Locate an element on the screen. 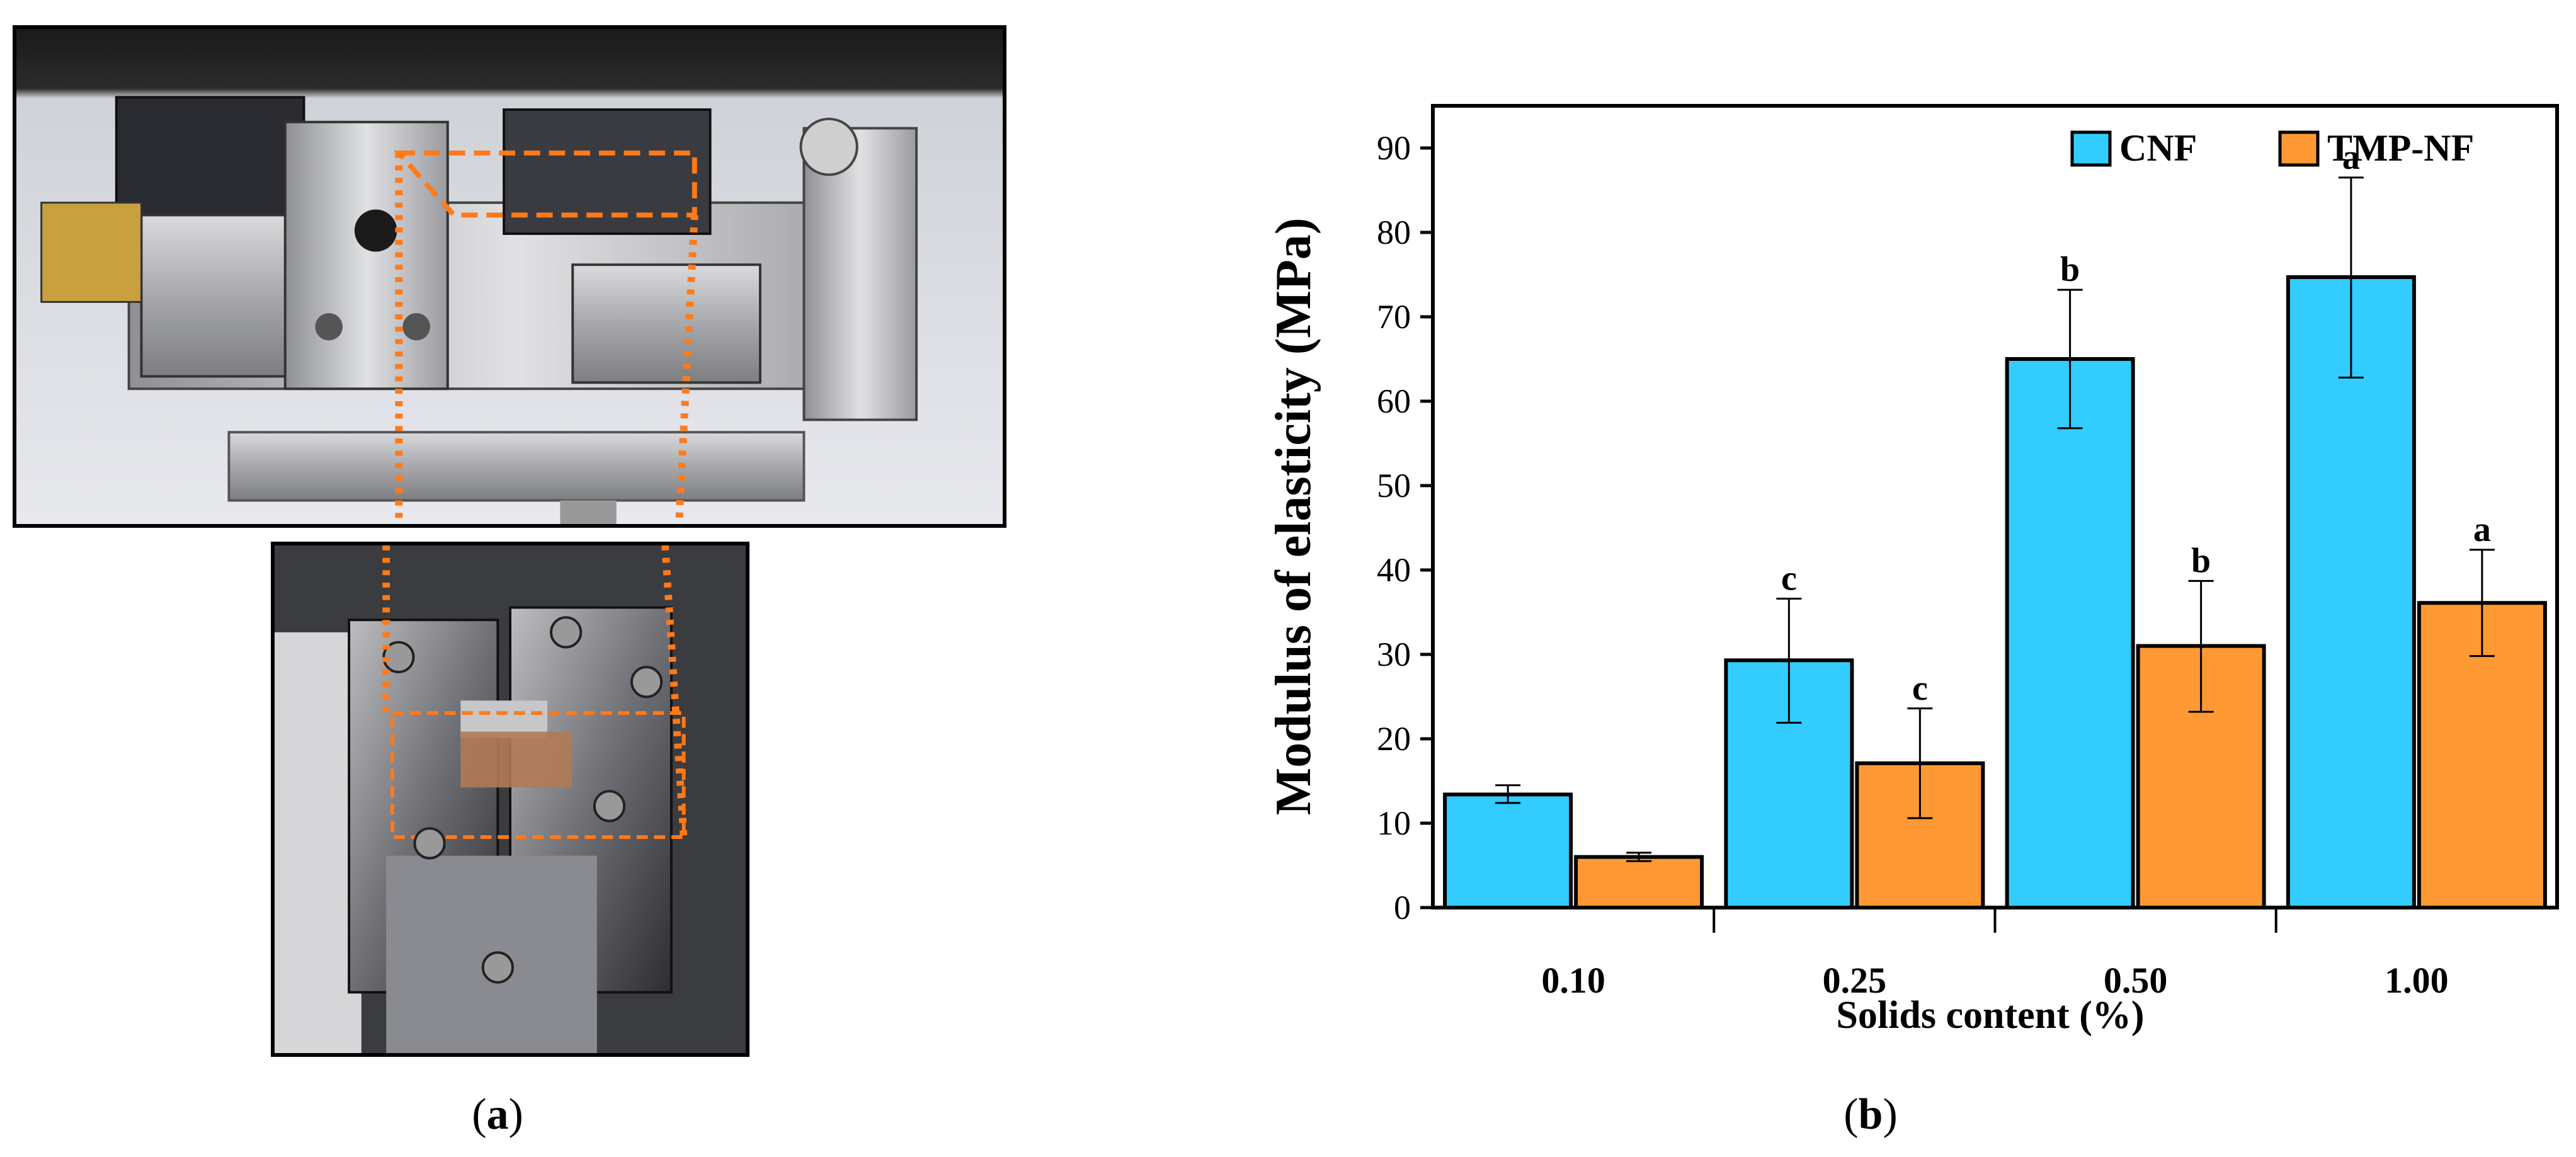 The height and width of the screenshot is (1157, 2576). x-category-label: 1.00 is located at coordinates (2417, 980).